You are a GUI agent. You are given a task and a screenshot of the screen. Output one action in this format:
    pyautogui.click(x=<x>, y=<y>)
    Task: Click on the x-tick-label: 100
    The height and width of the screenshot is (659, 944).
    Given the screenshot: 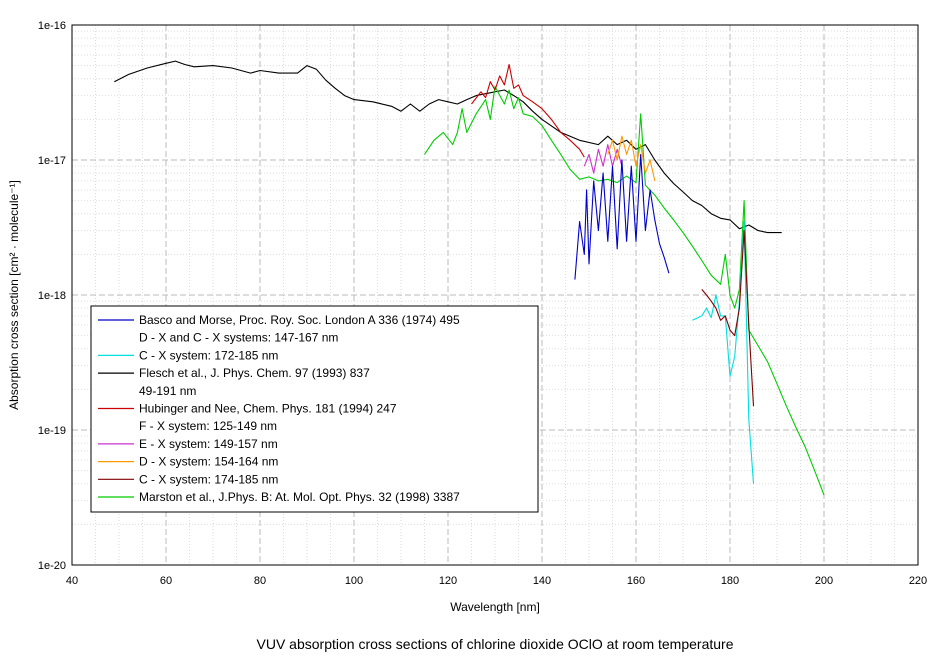 What is the action you would take?
    pyautogui.click(x=354, y=581)
    